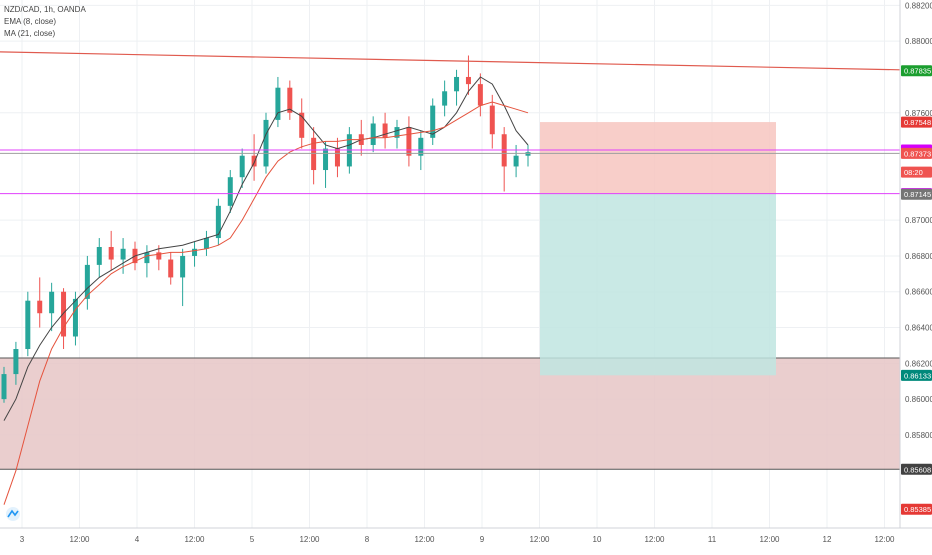 The height and width of the screenshot is (555, 932). Describe the element at coordinates (658, 158) in the screenshot. I see `position-stop-zone` at that location.